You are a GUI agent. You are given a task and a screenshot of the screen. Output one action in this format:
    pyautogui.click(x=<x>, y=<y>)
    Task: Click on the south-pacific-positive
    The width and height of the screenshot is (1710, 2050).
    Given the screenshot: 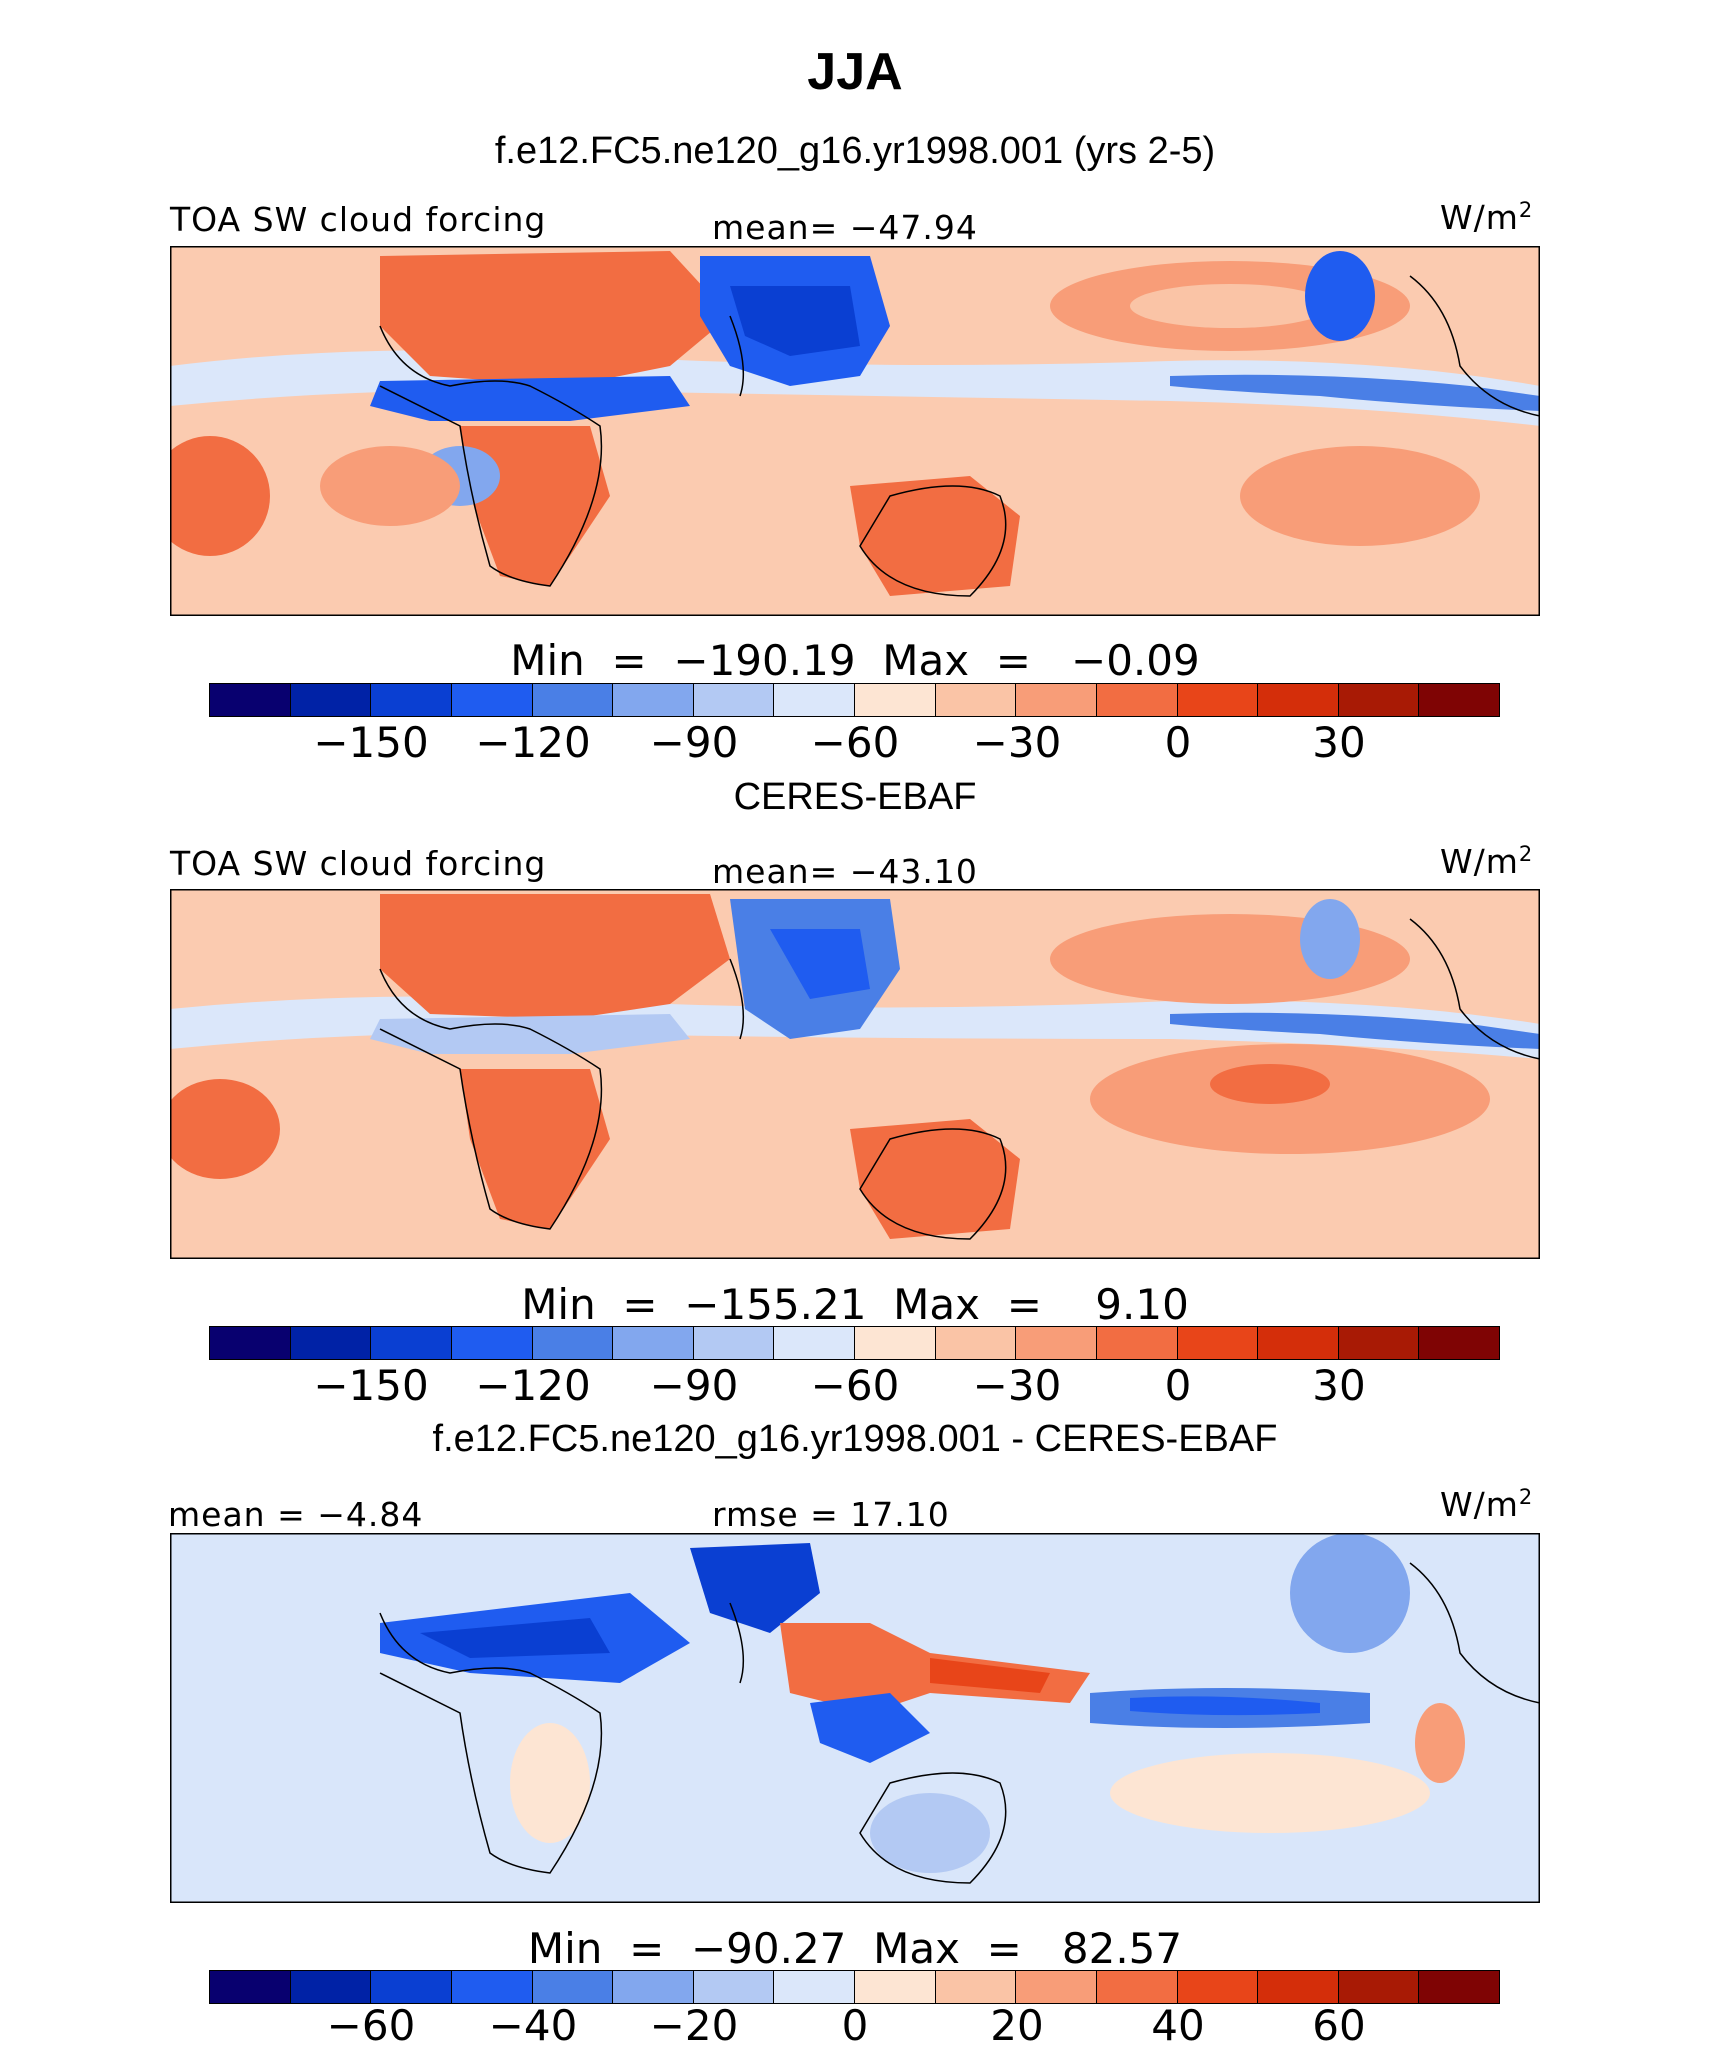 What is the action you would take?
    pyautogui.click(x=1270, y=1793)
    